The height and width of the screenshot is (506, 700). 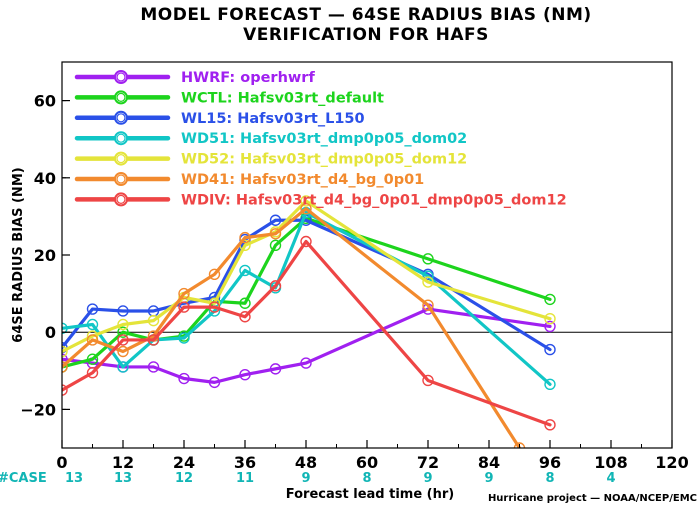 I want to click on x-tick-label: 120, so click(x=671, y=462).